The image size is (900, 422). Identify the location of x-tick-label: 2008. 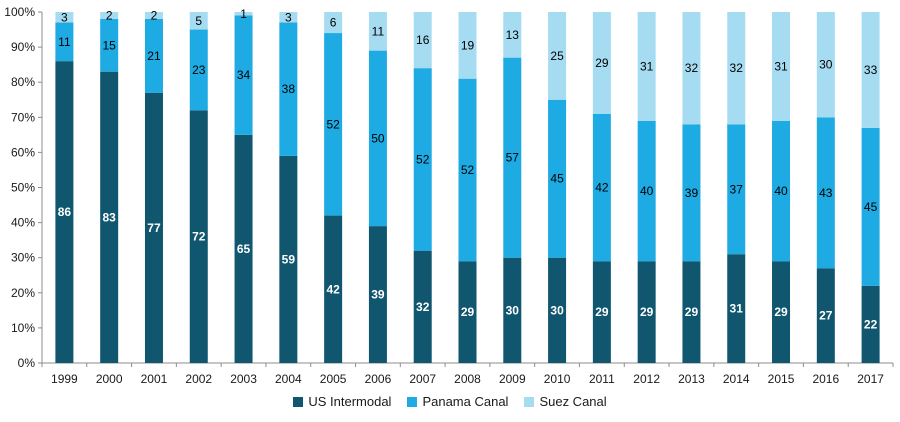
(467, 379).